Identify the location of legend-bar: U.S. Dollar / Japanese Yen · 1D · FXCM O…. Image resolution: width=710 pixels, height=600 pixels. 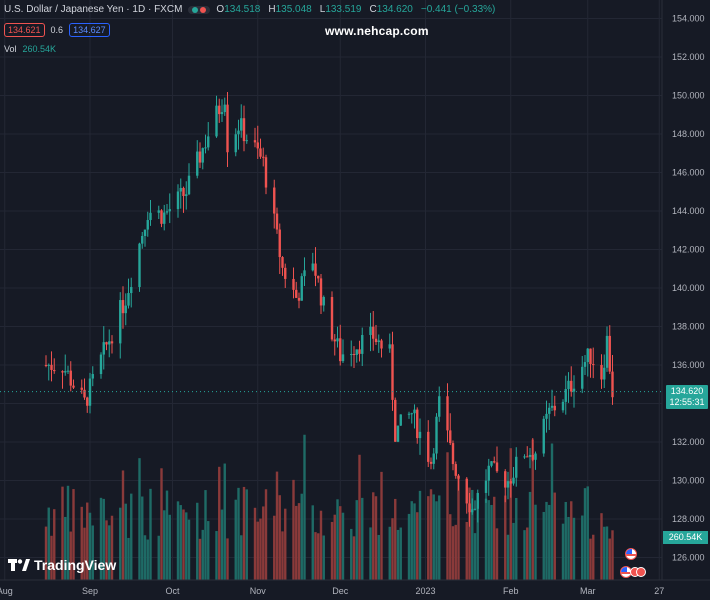
(249, 9).